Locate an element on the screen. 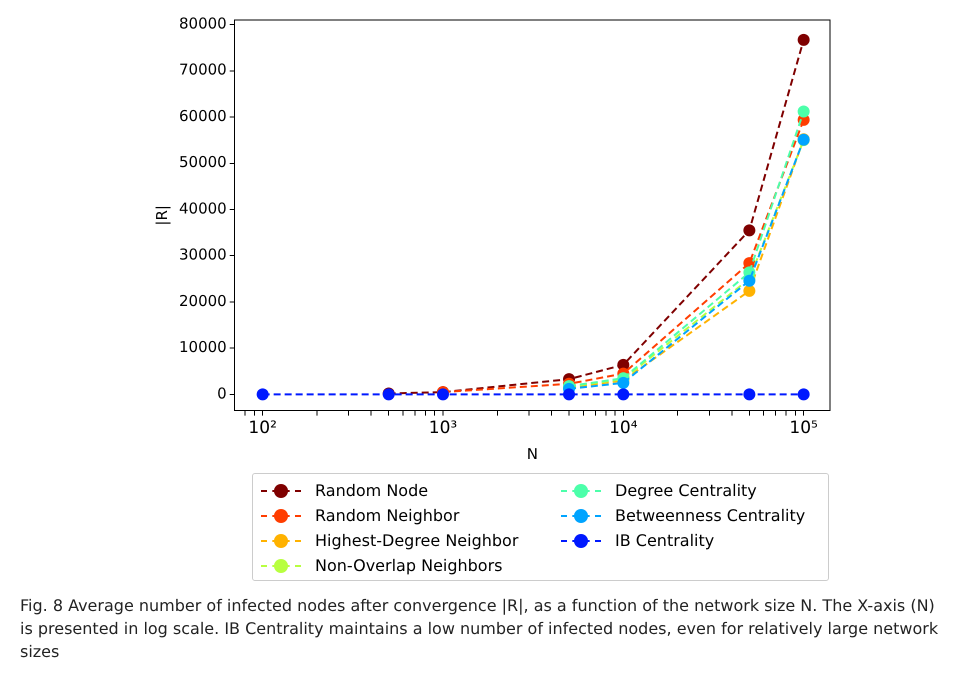 This screenshot has width=960, height=674. x-axis-title: N is located at coordinates (532, 453).